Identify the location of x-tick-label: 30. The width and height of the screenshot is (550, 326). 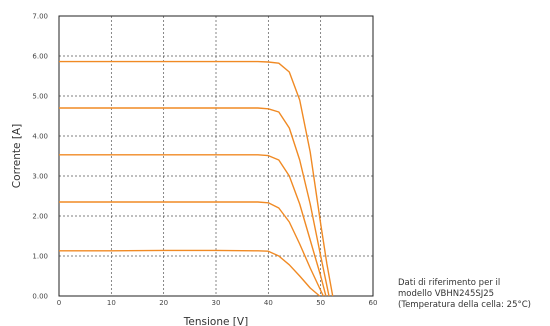
(216, 303).